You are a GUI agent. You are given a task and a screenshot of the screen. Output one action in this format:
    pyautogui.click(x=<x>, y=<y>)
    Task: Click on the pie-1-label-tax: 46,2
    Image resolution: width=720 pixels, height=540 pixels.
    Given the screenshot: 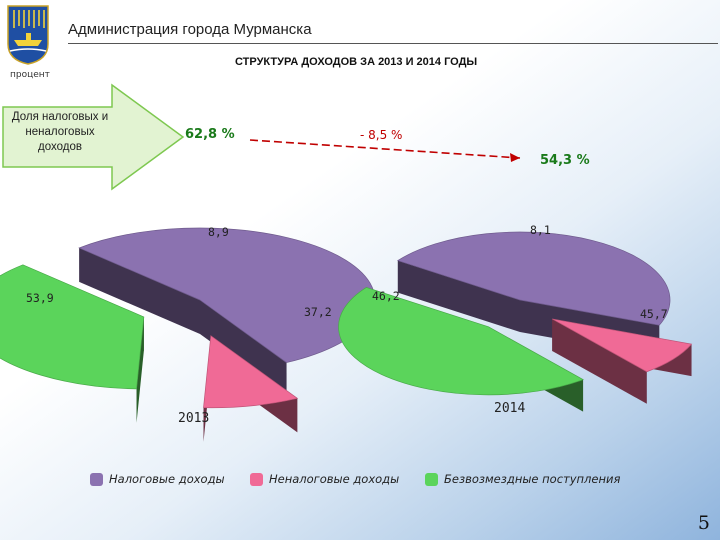 What is the action you would take?
    pyautogui.click(x=386, y=296)
    